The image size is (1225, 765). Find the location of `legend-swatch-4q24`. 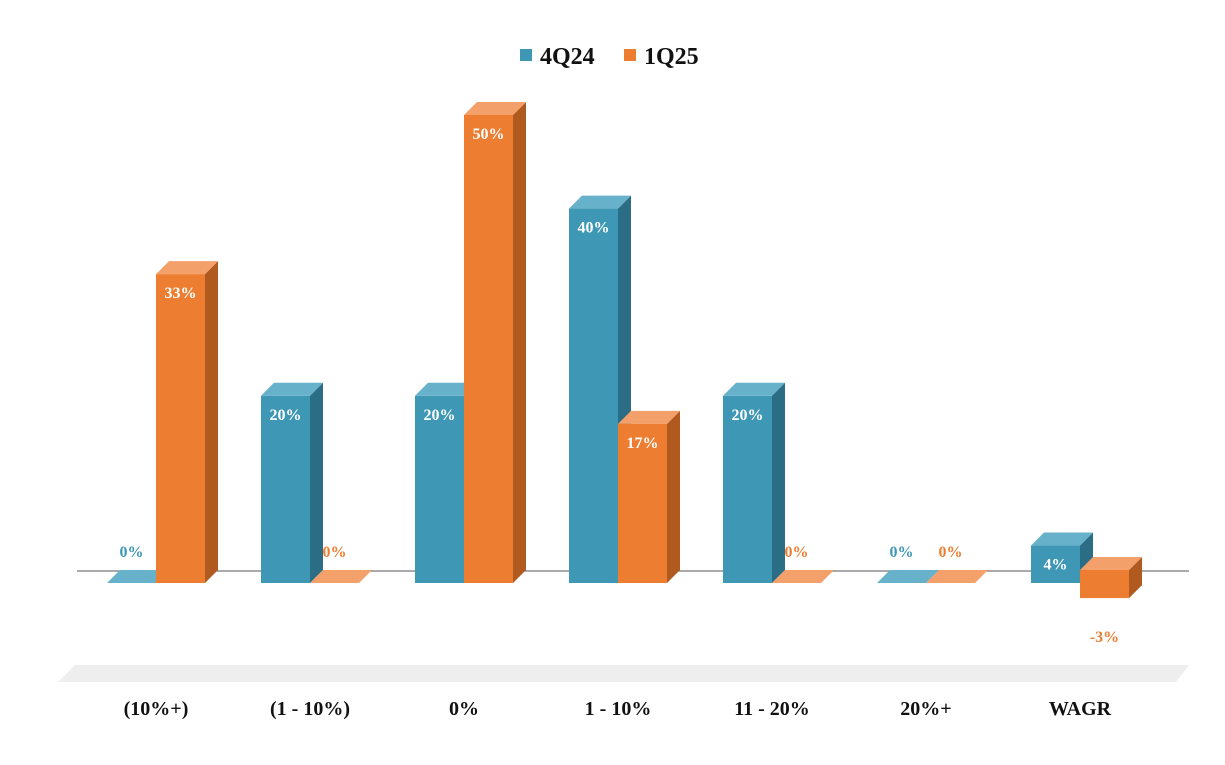

legend-swatch-4q24 is located at coordinates (526, 55).